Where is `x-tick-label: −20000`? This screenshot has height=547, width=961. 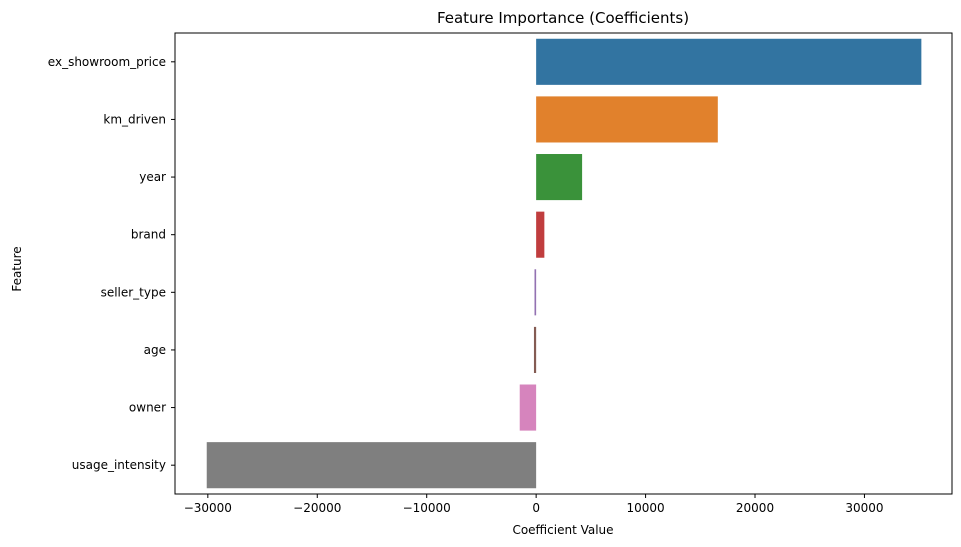
x-tick-label: −20000 is located at coordinates (317, 508).